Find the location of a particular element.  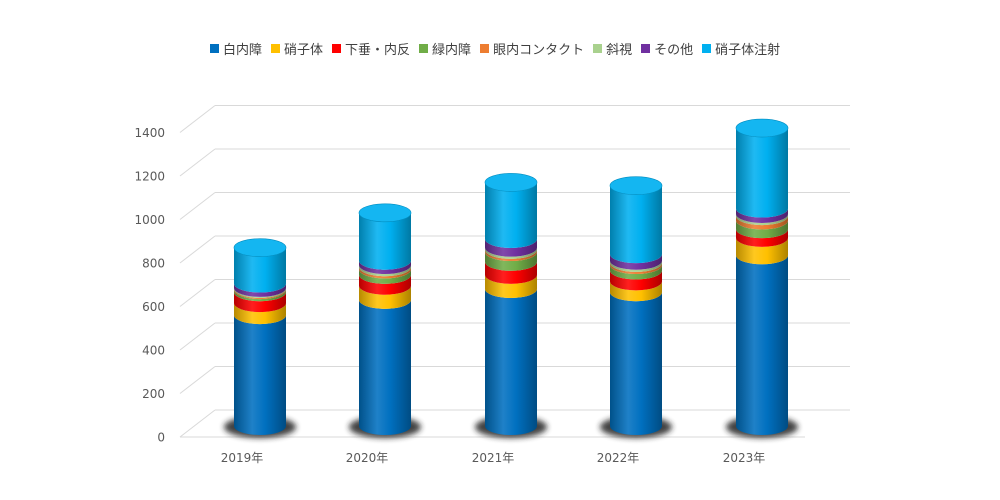

legend-item: 緑内障 is located at coordinates (445, 48).